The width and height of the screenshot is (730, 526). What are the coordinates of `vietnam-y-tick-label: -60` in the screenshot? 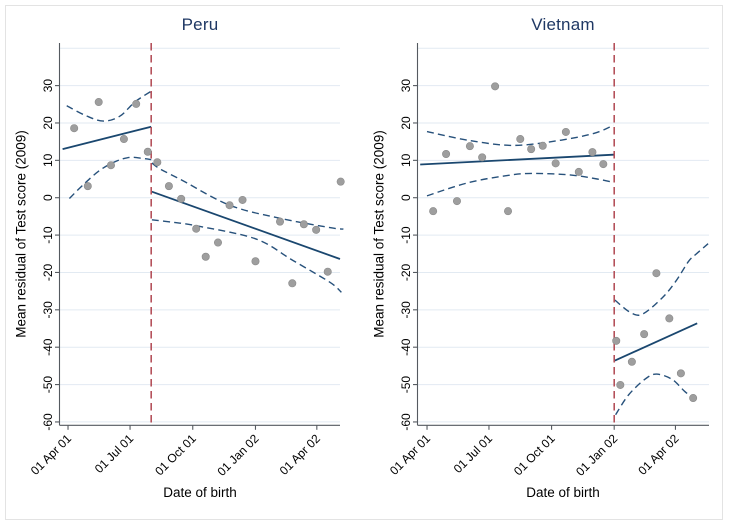 It's located at (406, 422).